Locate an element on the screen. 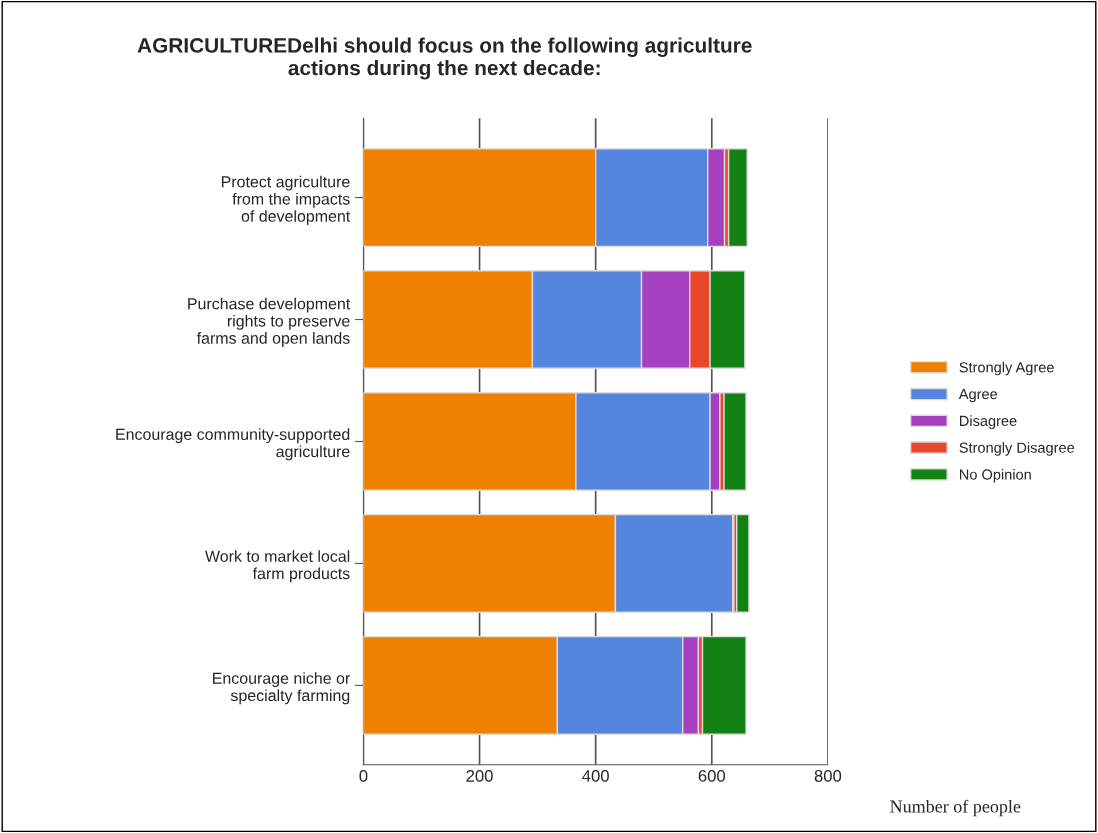 This screenshot has width=1098, height=833. y-tick-label: Protect agriculture from the impacts of development is located at coordinates (286, 200).